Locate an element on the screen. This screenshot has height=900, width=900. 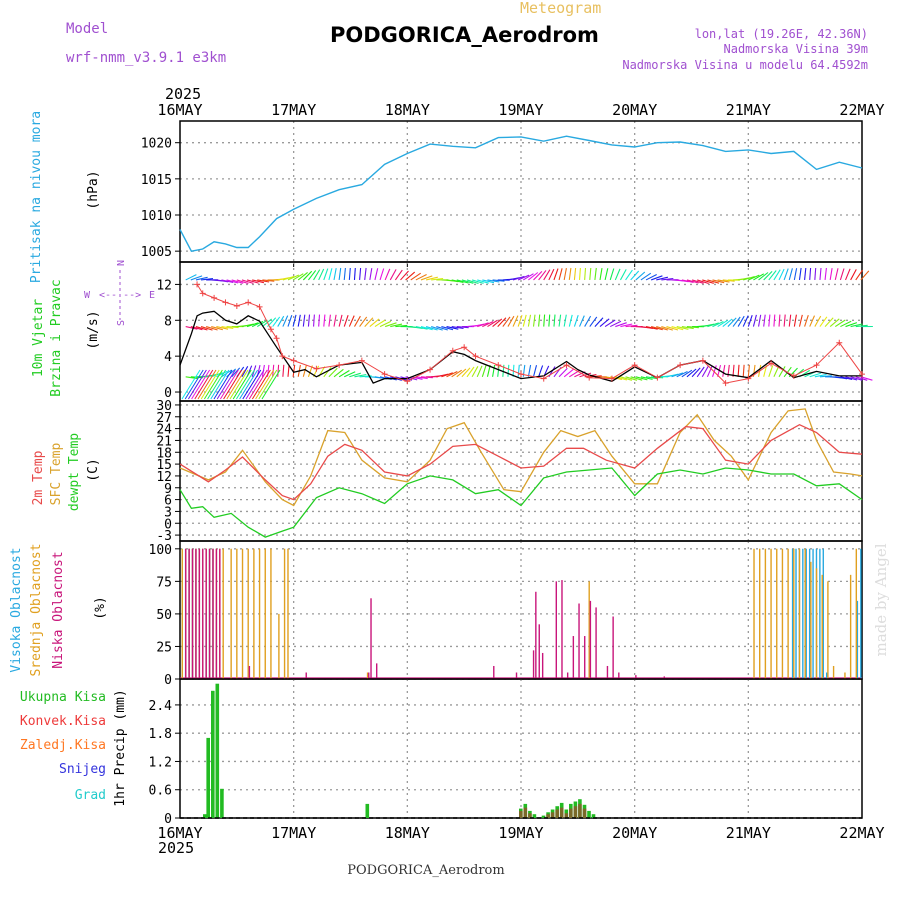
pressure-ytick-label: 1005 is located at coordinates (156, 252).